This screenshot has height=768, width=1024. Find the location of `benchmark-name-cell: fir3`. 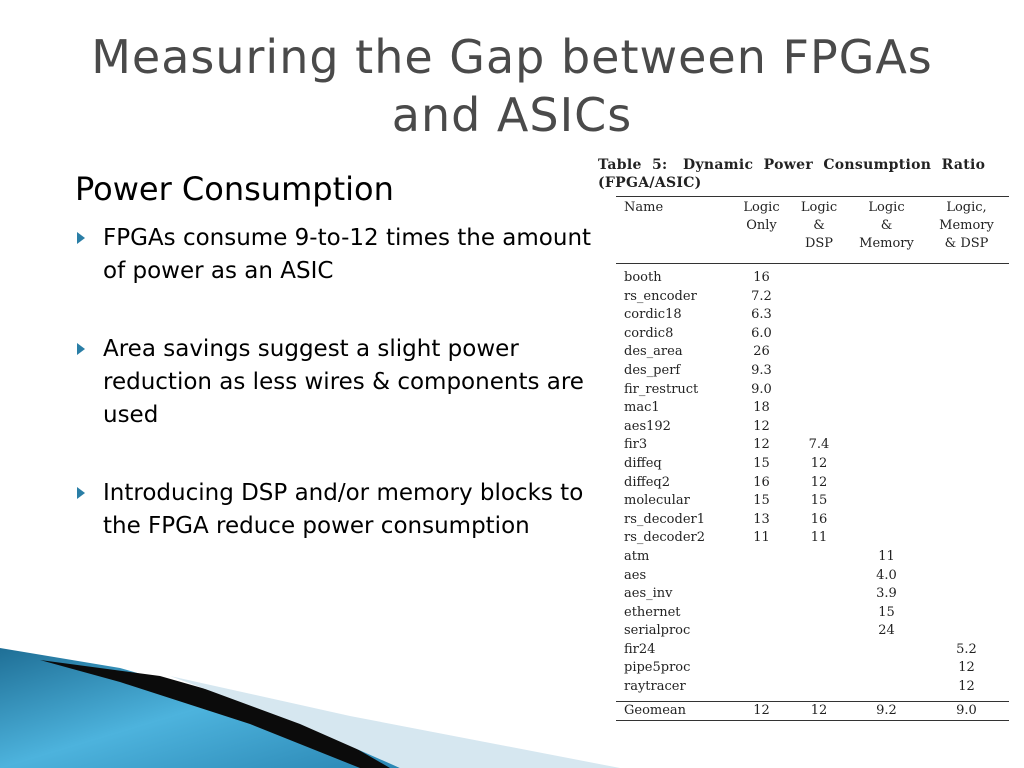

benchmark-name-cell: fir3 is located at coordinates (636, 445).